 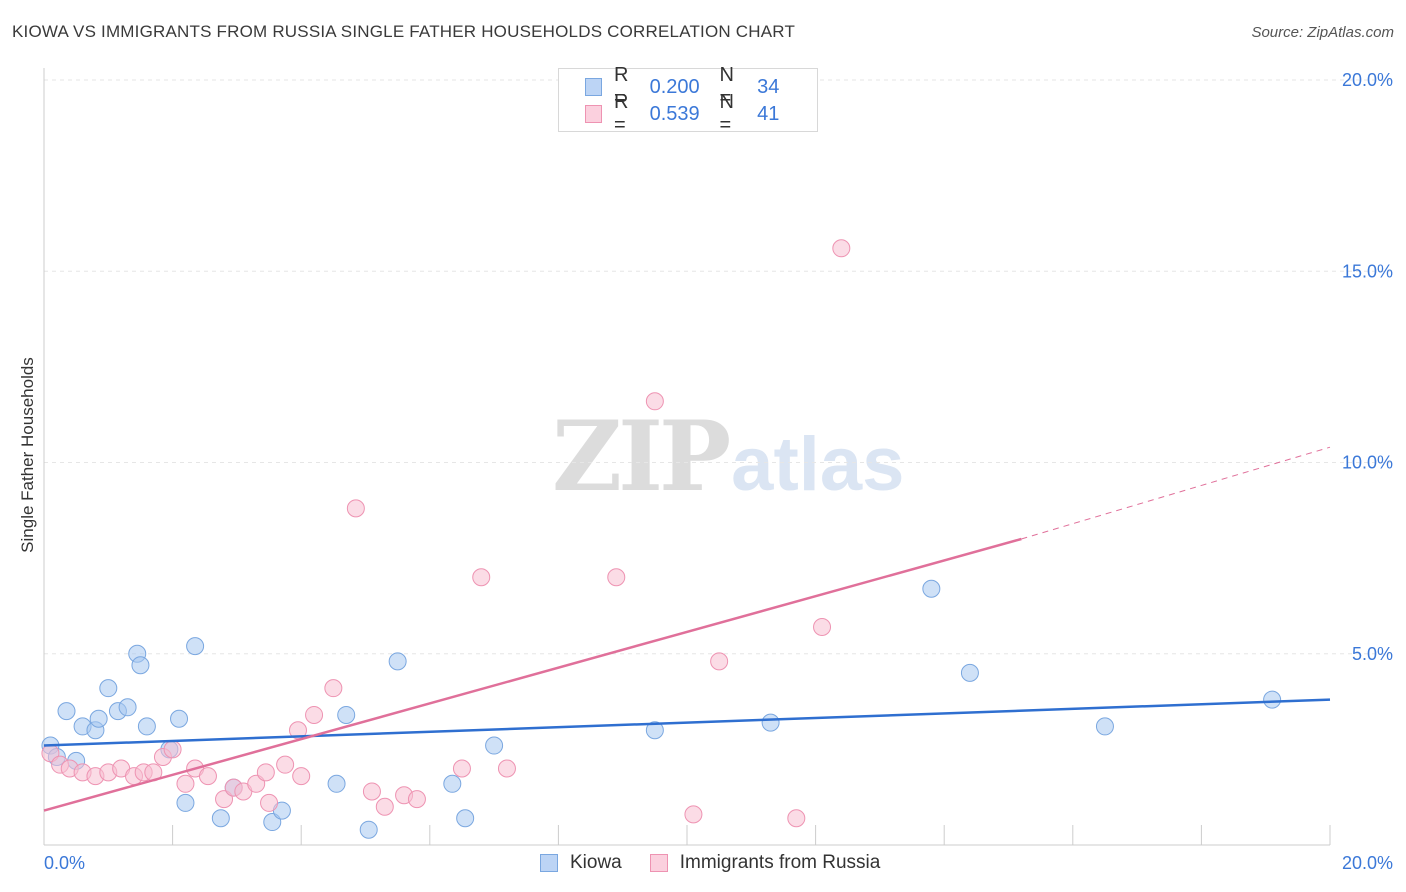 What do you see at coordinates (674, 113) in the screenshot?
I see `r-value: 0.539` at bounding box center [674, 113].